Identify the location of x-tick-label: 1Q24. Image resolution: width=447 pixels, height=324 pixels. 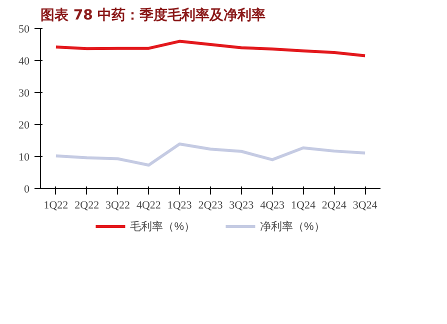
(303, 206).